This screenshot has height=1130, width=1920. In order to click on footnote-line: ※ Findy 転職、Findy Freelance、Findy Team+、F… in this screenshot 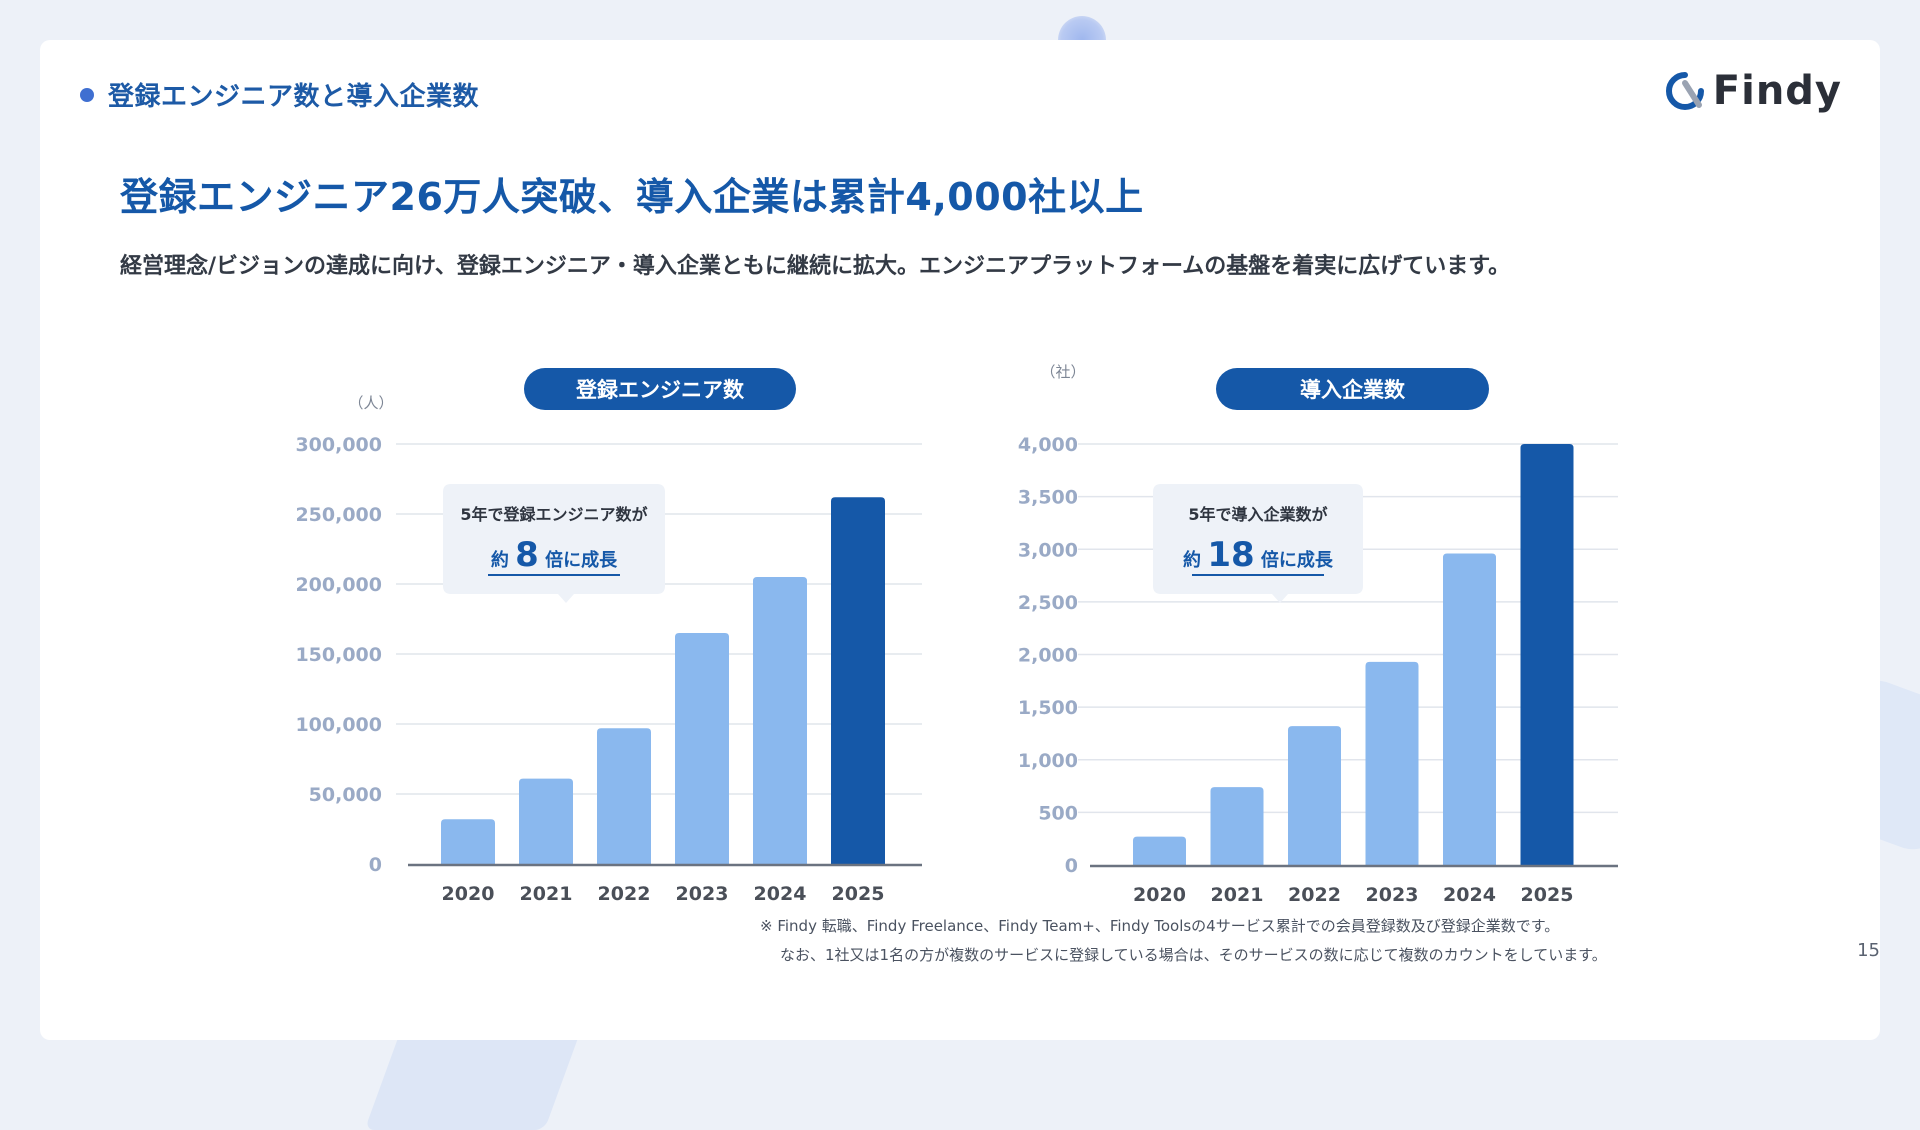, I will do `click(1160, 926)`.